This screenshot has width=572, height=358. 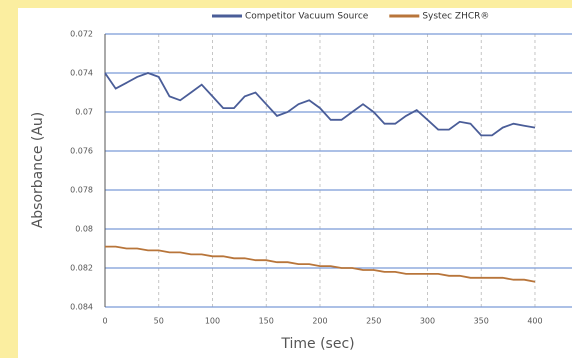 What do you see at coordinates (212, 321) in the screenshot?
I see `x-tick-label: 100` at bounding box center [212, 321].